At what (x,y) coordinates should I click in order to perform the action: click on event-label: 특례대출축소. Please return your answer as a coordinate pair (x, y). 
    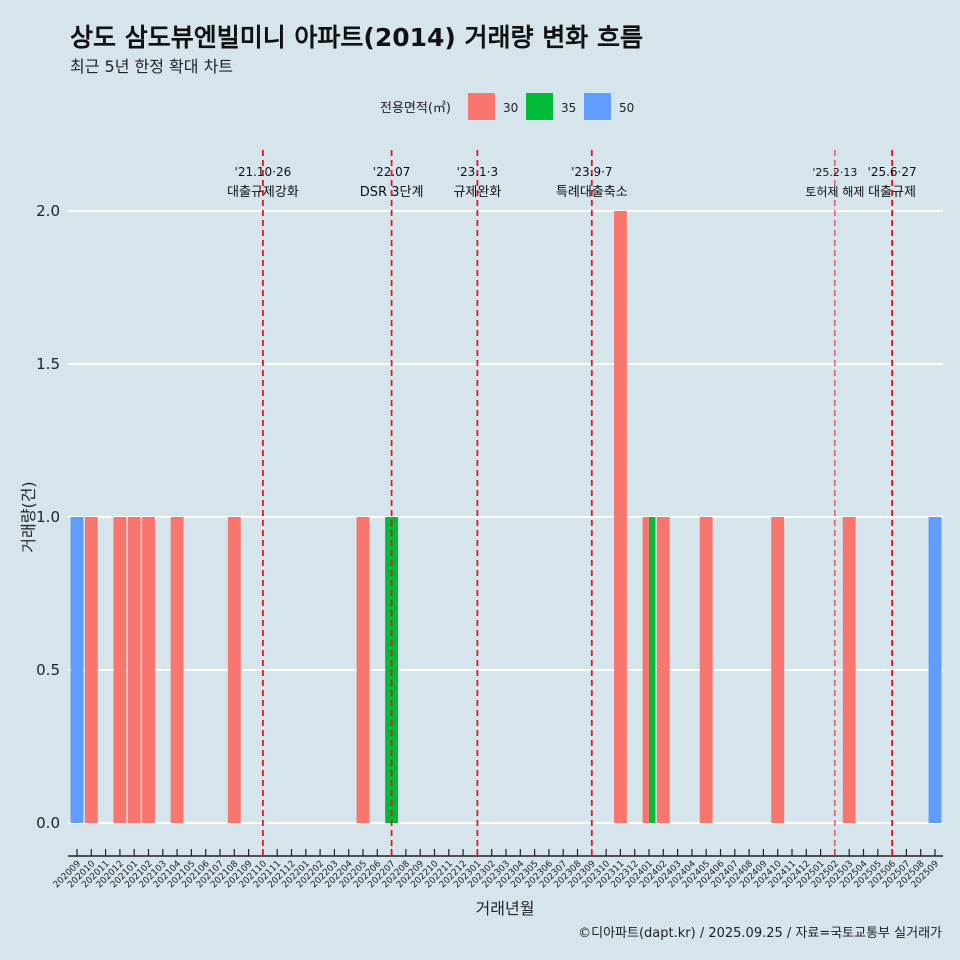
    Looking at the image, I should click on (592, 192).